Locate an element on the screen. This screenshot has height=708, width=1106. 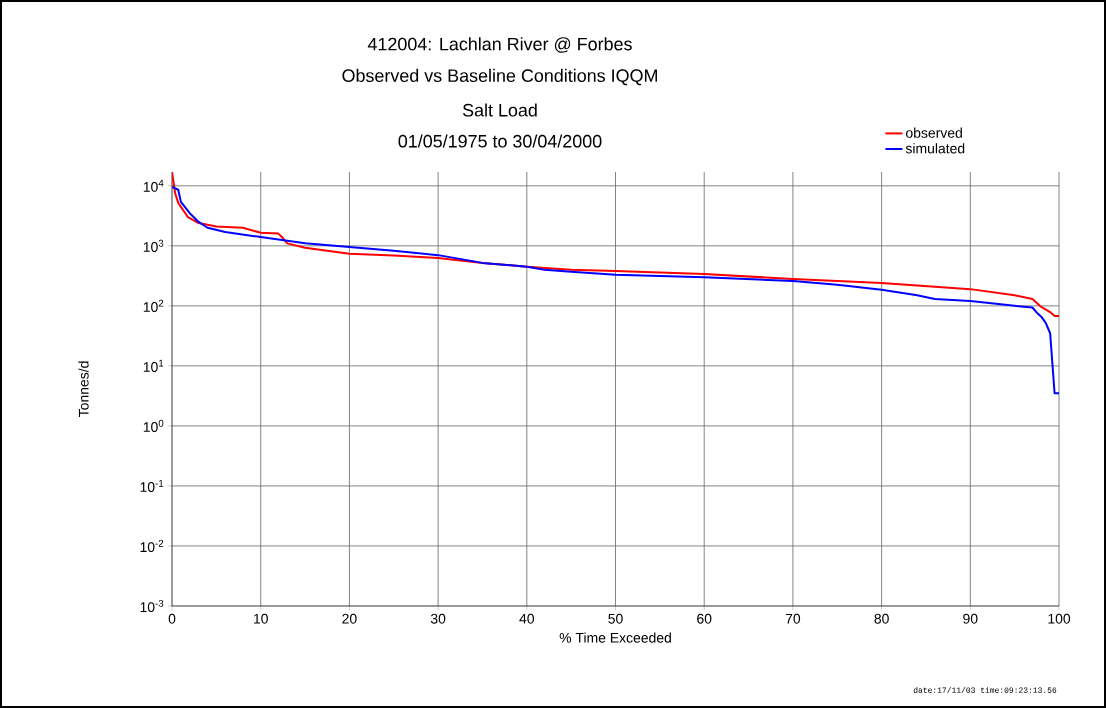
y-tick-label: 10$^{2}$ is located at coordinates (153, 305).